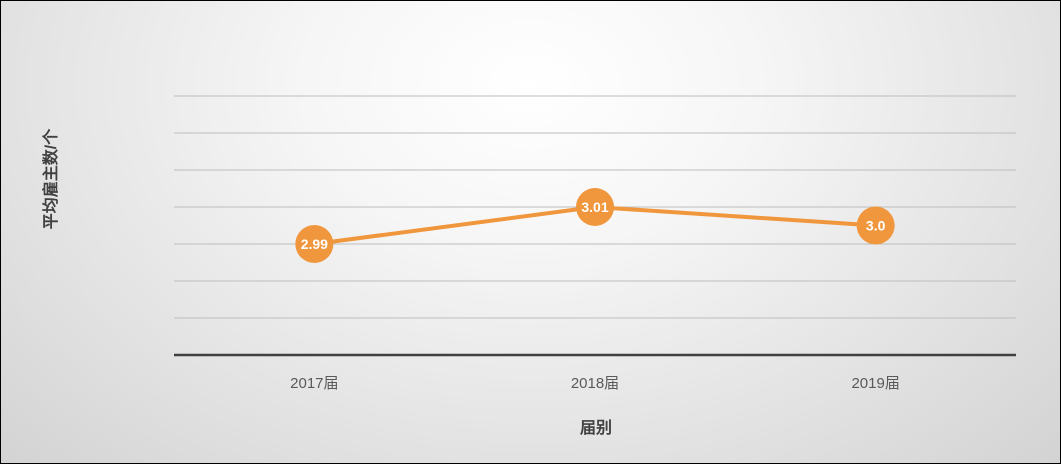 Image resolution: width=1061 pixels, height=464 pixels. I want to click on x-axis-title: 届别, so click(596, 428).